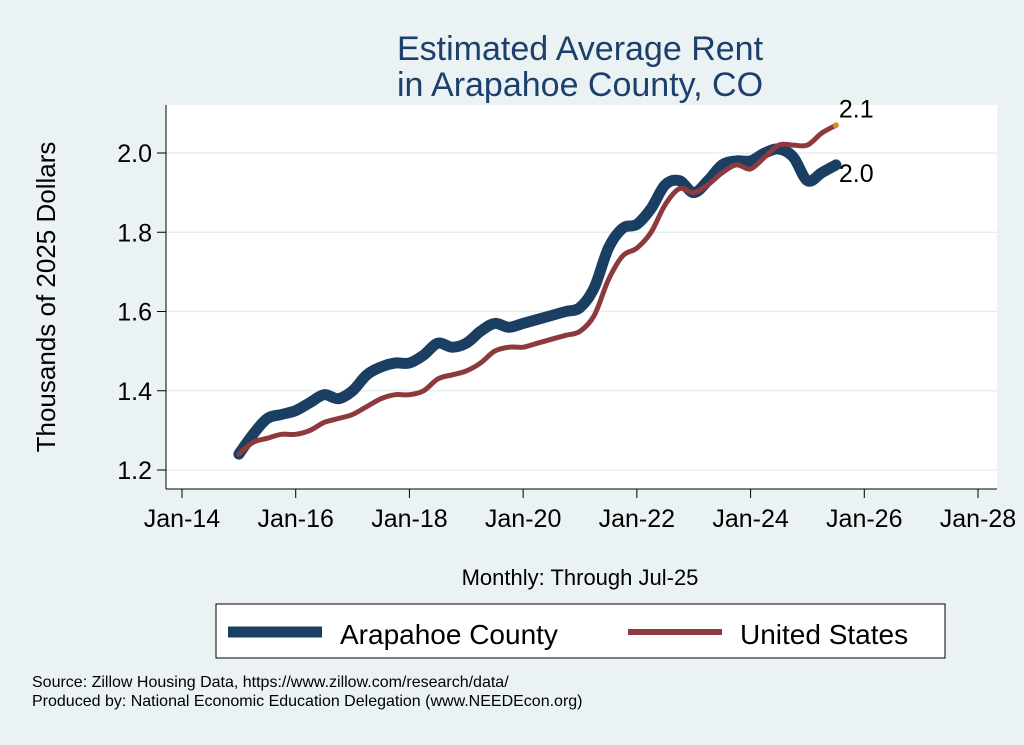 The height and width of the screenshot is (745, 1024). I want to click on y-tick-label: 1.4, so click(134, 392).